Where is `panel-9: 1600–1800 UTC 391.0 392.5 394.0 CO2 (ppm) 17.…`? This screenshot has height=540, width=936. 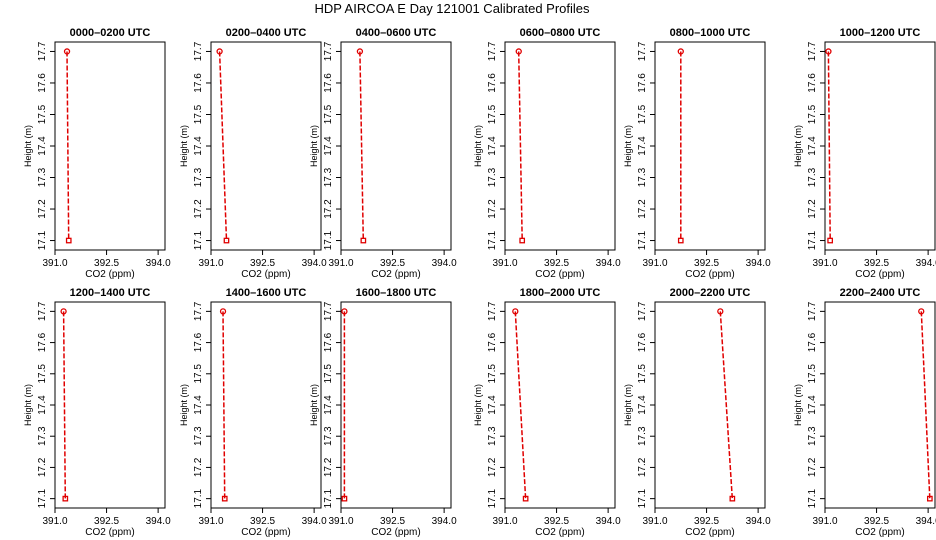
panel-9: 1600–1800 UTC 391.0 392.5 394.0 CO2 (ppm) 17.… is located at coordinates (383, 412).